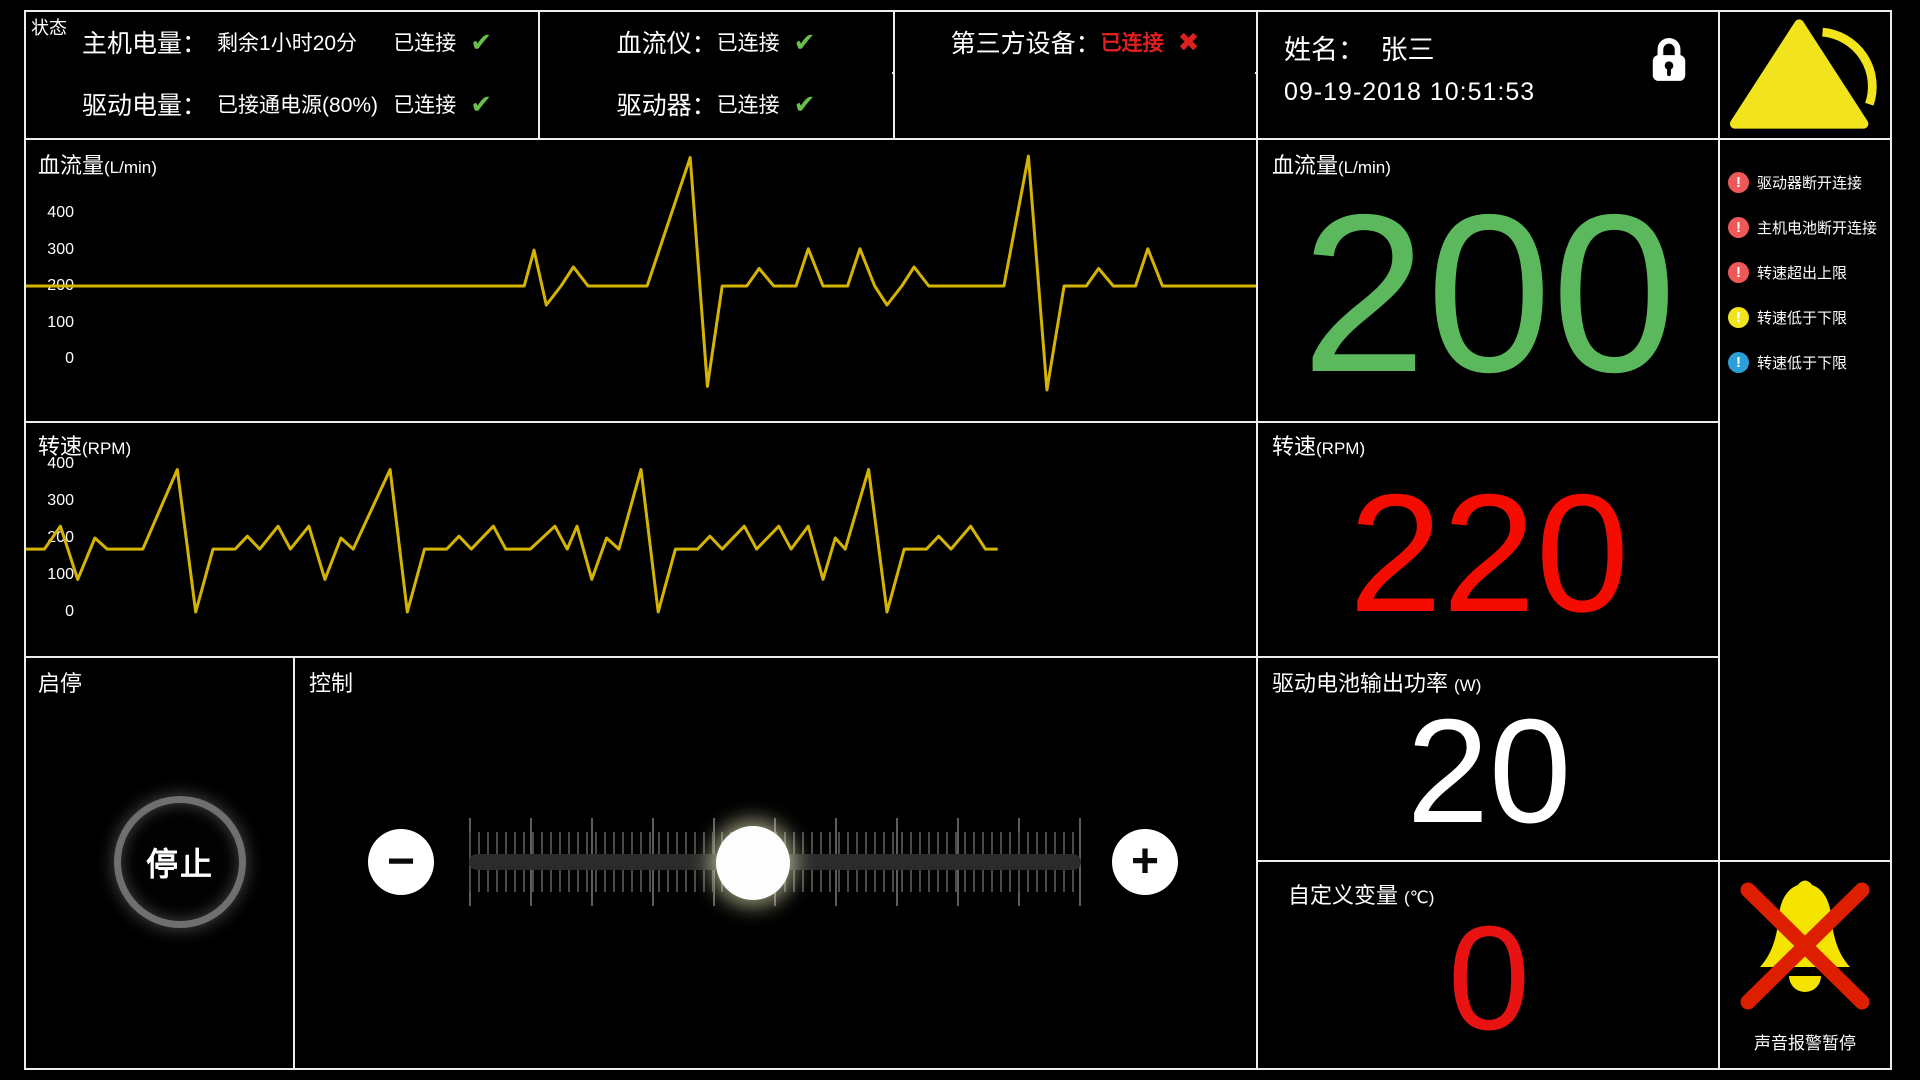 The width and height of the screenshot is (1920, 1080). What do you see at coordinates (298, 105) in the screenshot?
I see `drive-battery-value: 已接通电源(80%)` at bounding box center [298, 105].